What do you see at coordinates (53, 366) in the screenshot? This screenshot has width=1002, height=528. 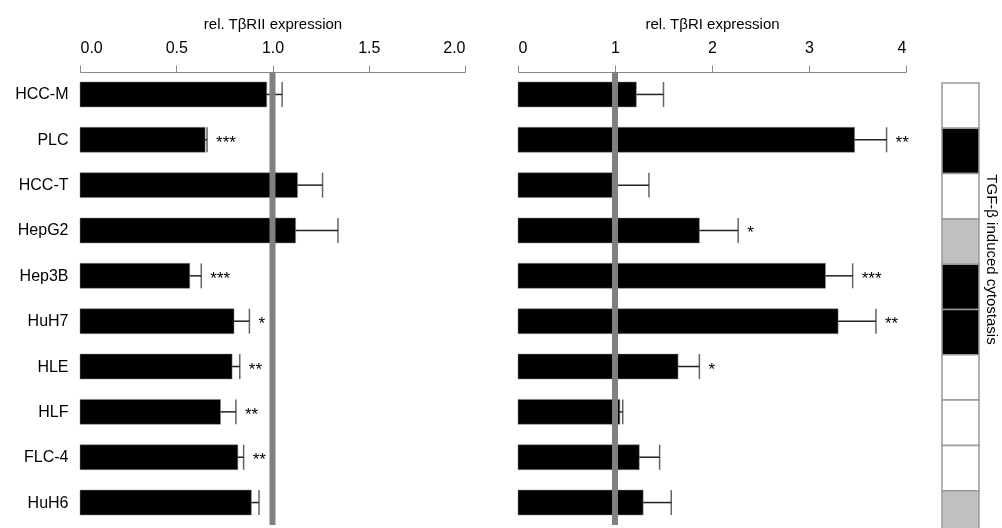 I see `y-tick-label: HLE` at bounding box center [53, 366].